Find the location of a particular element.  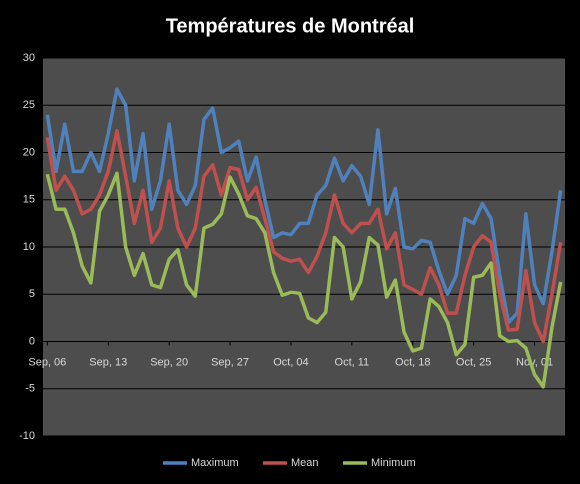

y-tick-label: 10 is located at coordinates (29, 247).